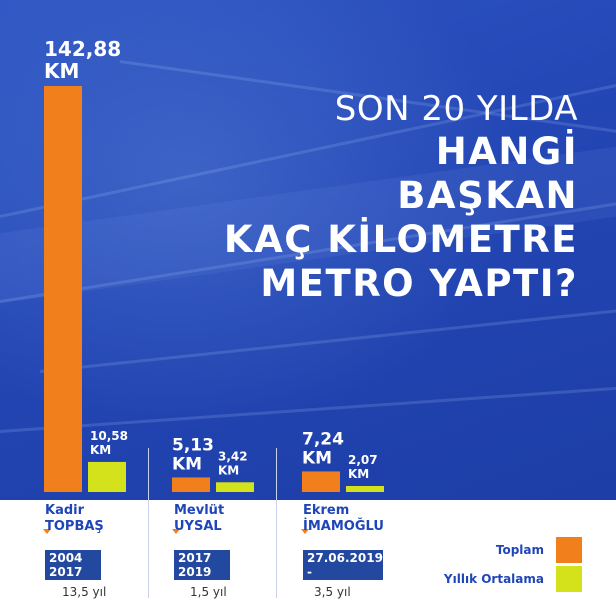 This screenshot has width=616, height=616. What do you see at coordinates (493, 579) in the screenshot?
I see `legend-label-average: Yıllık Ortalama` at bounding box center [493, 579].